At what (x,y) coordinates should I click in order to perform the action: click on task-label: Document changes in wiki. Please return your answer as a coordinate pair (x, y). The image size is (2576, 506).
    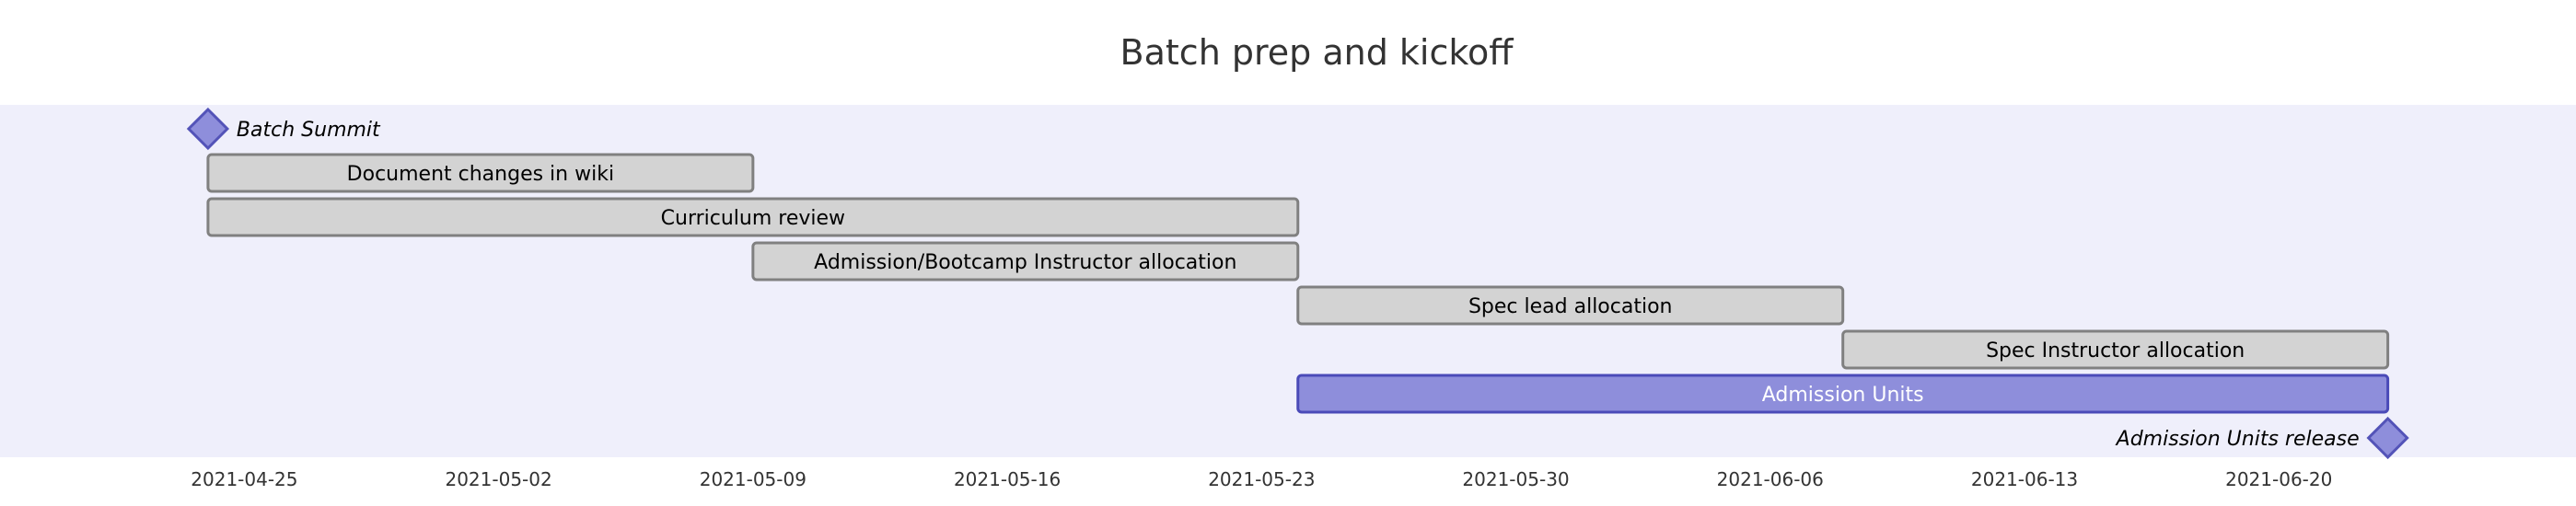
    Looking at the image, I should click on (480, 174).